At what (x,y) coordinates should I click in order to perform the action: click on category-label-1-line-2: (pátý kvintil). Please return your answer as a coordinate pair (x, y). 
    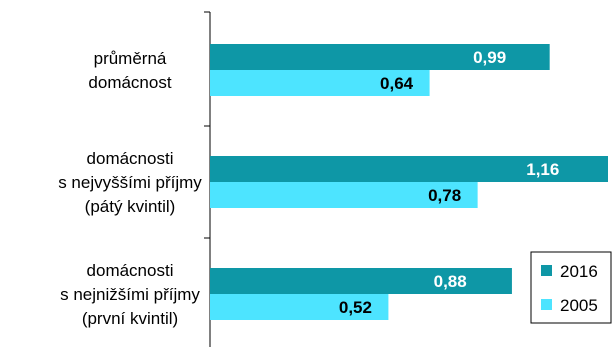
    Looking at the image, I should click on (130, 206).